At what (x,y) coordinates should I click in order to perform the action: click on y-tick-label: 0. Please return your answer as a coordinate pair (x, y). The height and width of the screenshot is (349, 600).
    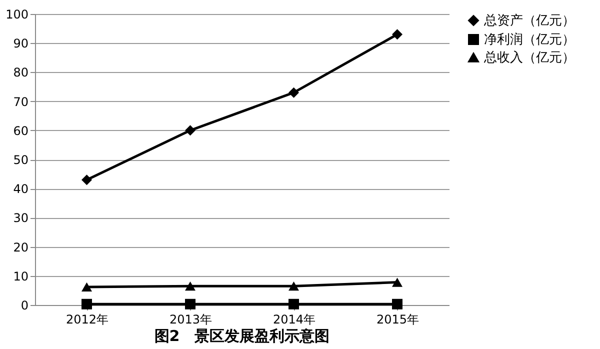
    Looking at the image, I should click on (24, 305).